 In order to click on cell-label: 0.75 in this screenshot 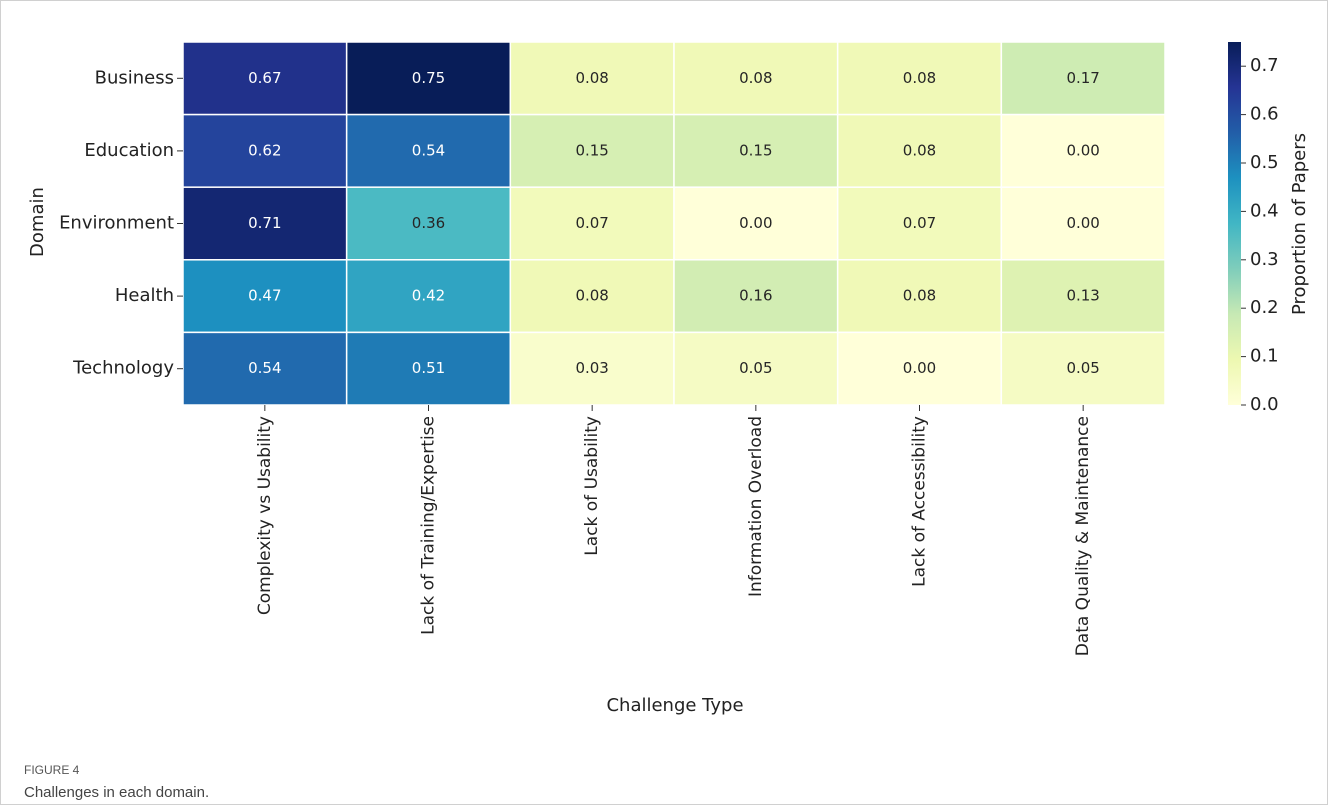, I will do `click(428, 78)`.